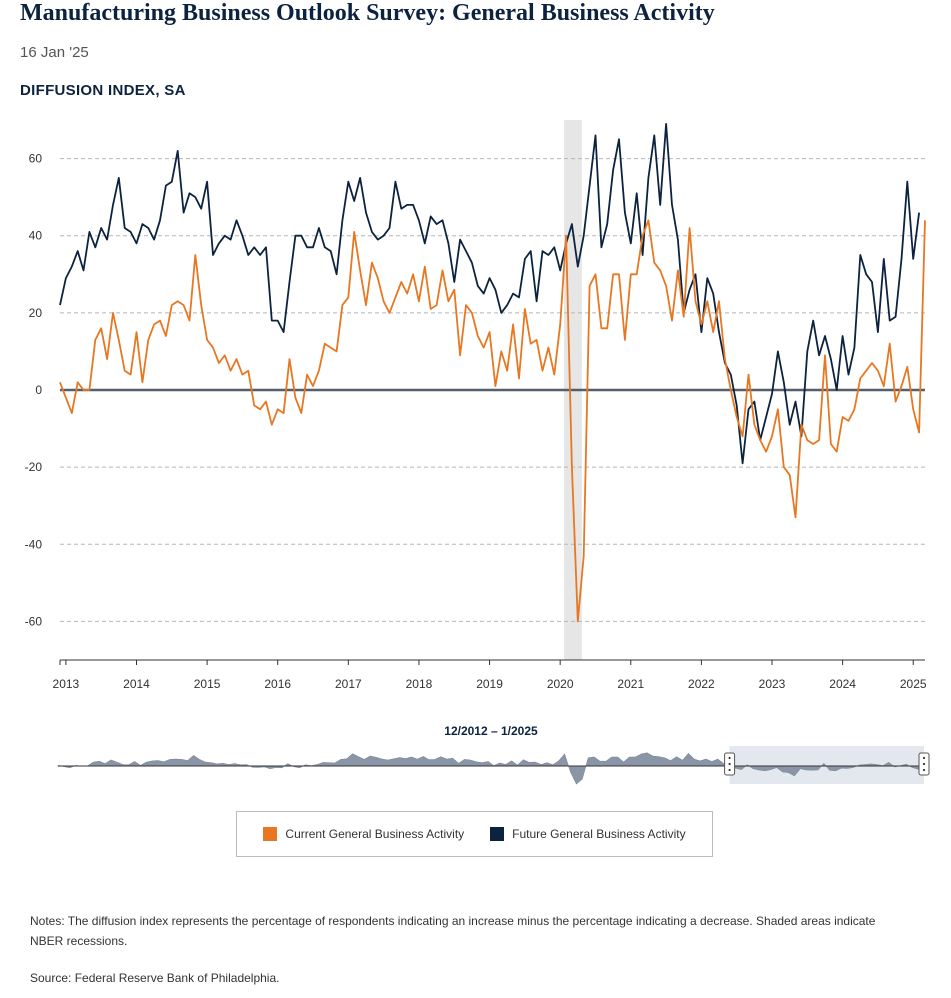  I want to click on y-tick-label: 0, so click(38, 390).